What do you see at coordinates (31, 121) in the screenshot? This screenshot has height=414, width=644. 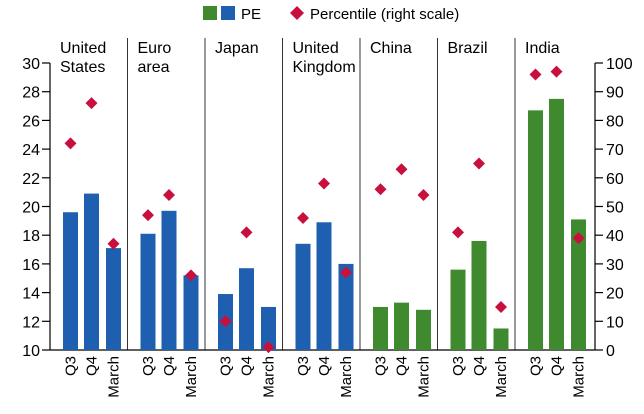 I see `left-tick-label: 26` at bounding box center [31, 121].